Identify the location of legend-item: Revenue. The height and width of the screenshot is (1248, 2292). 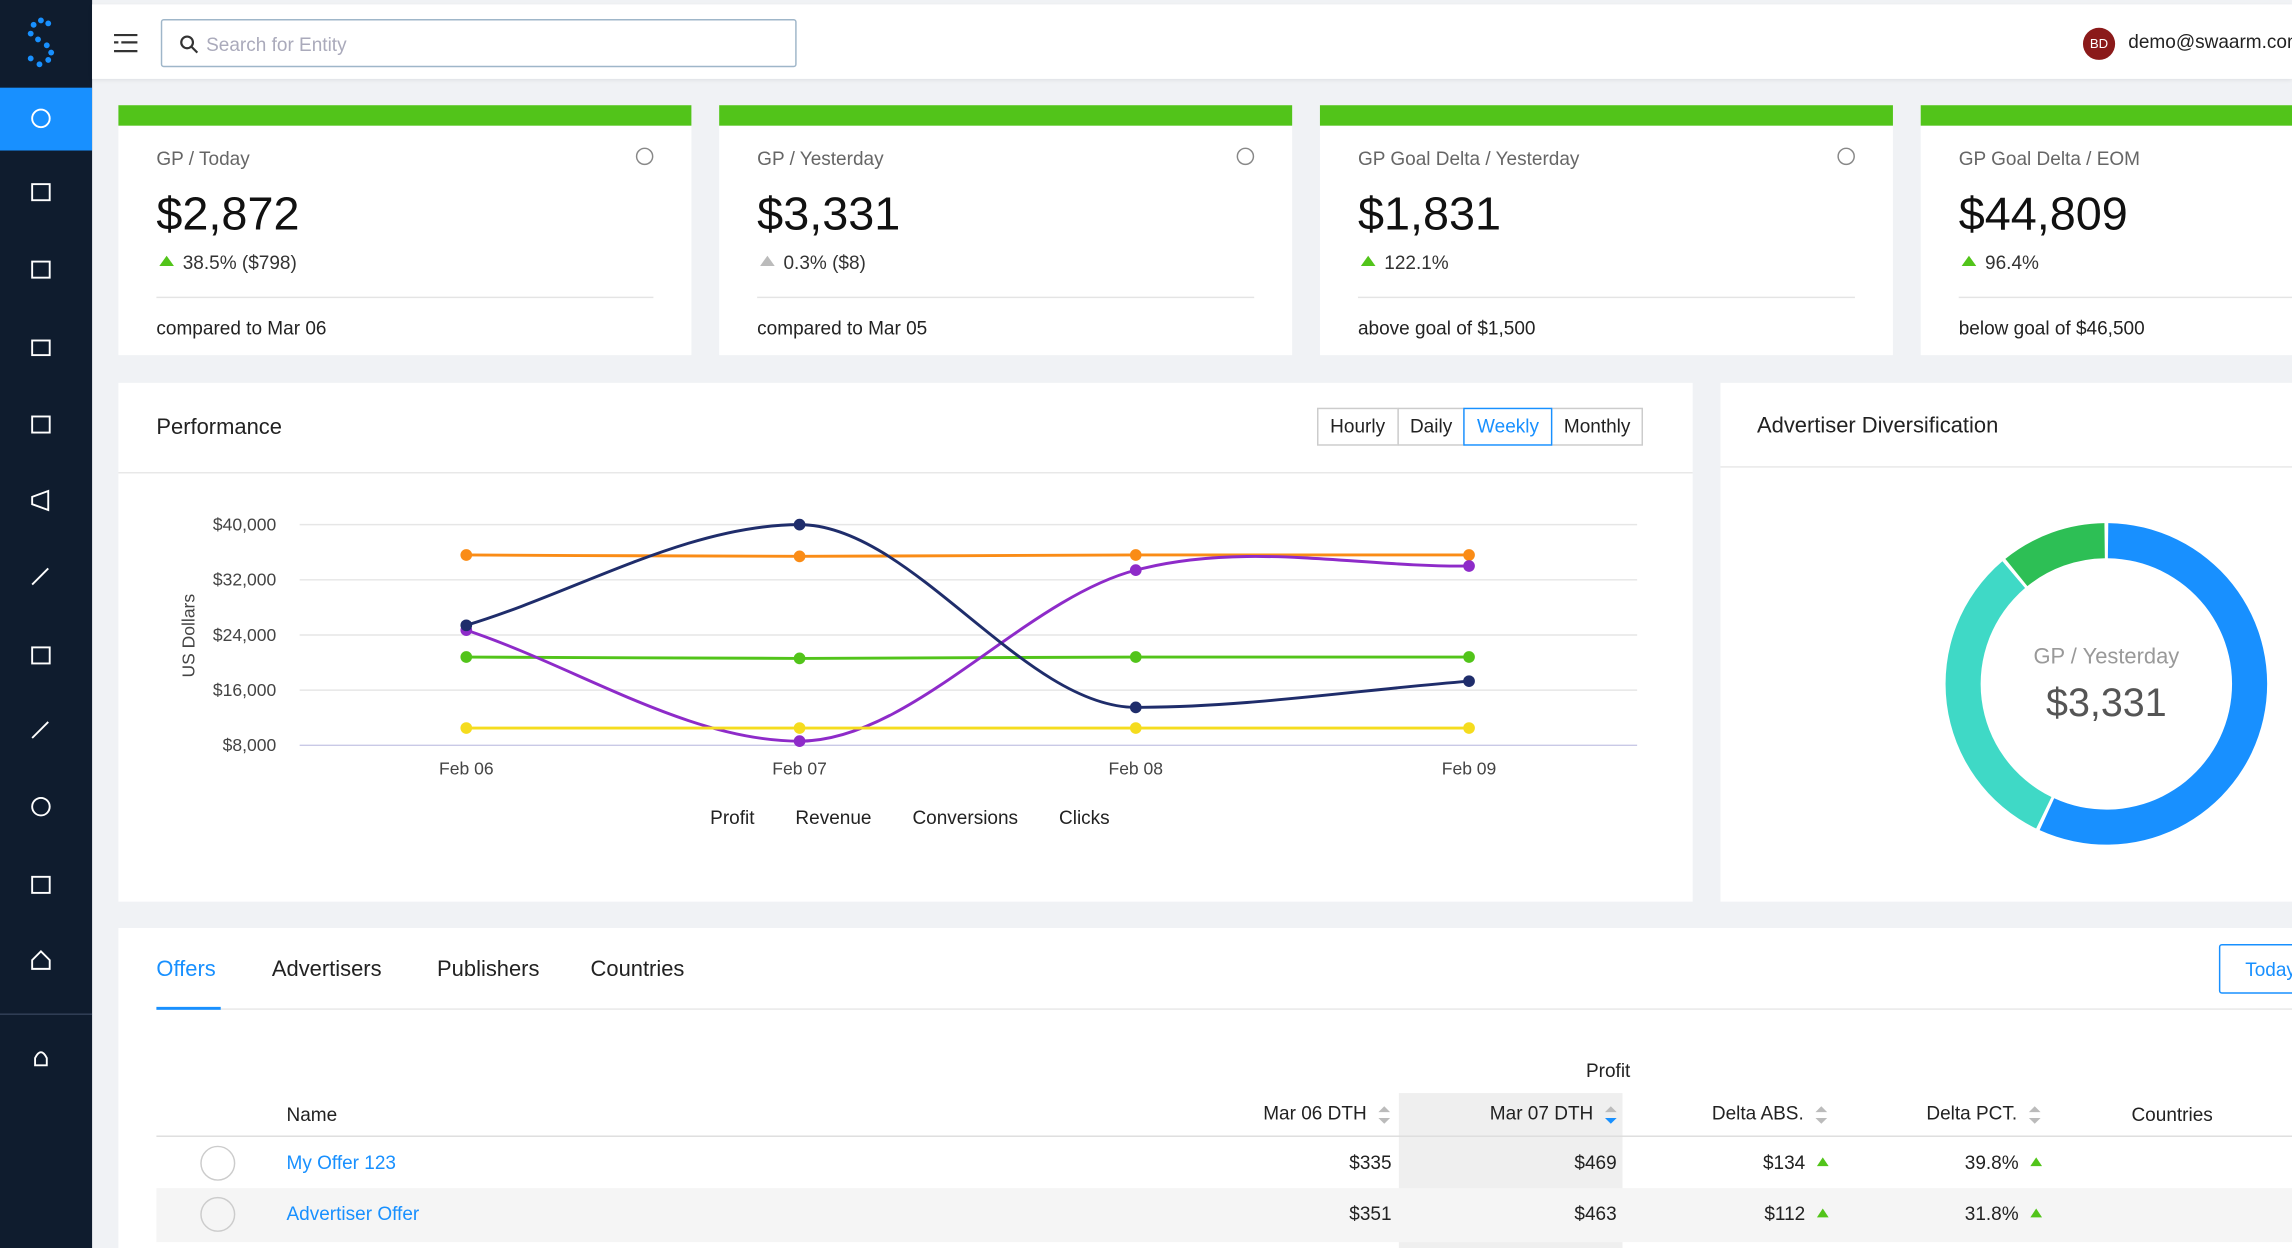
(829, 818).